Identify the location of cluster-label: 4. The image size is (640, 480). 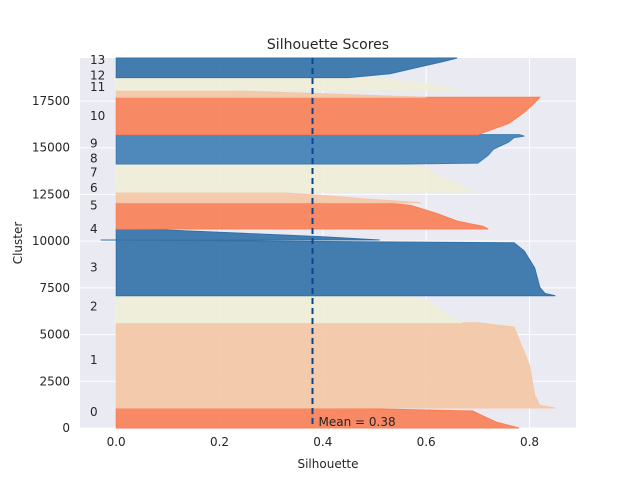
(94, 229).